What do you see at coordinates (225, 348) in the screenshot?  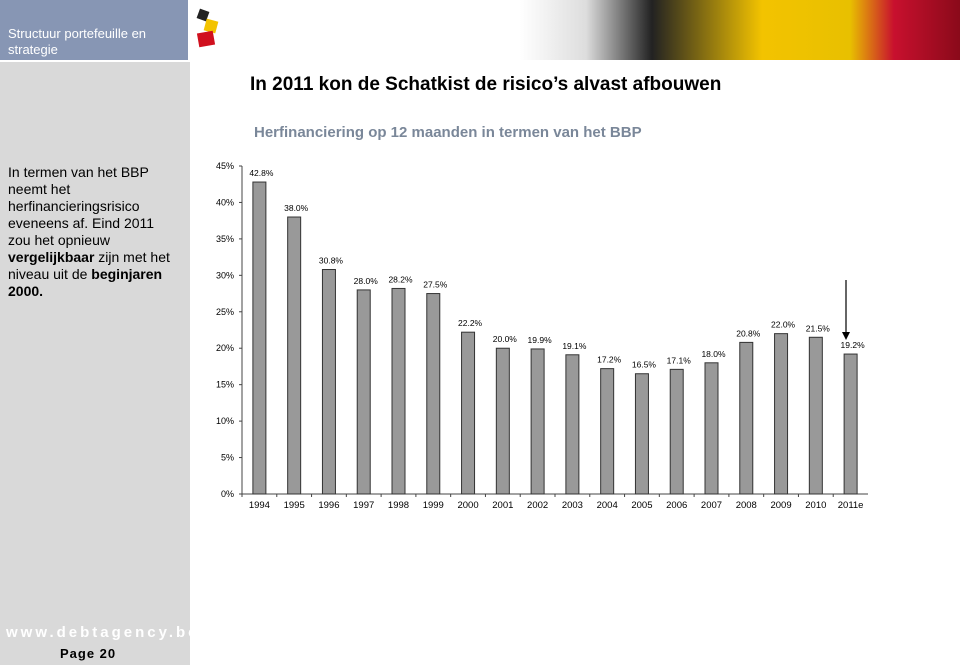 I see `y-tick-label: 20%` at bounding box center [225, 348].